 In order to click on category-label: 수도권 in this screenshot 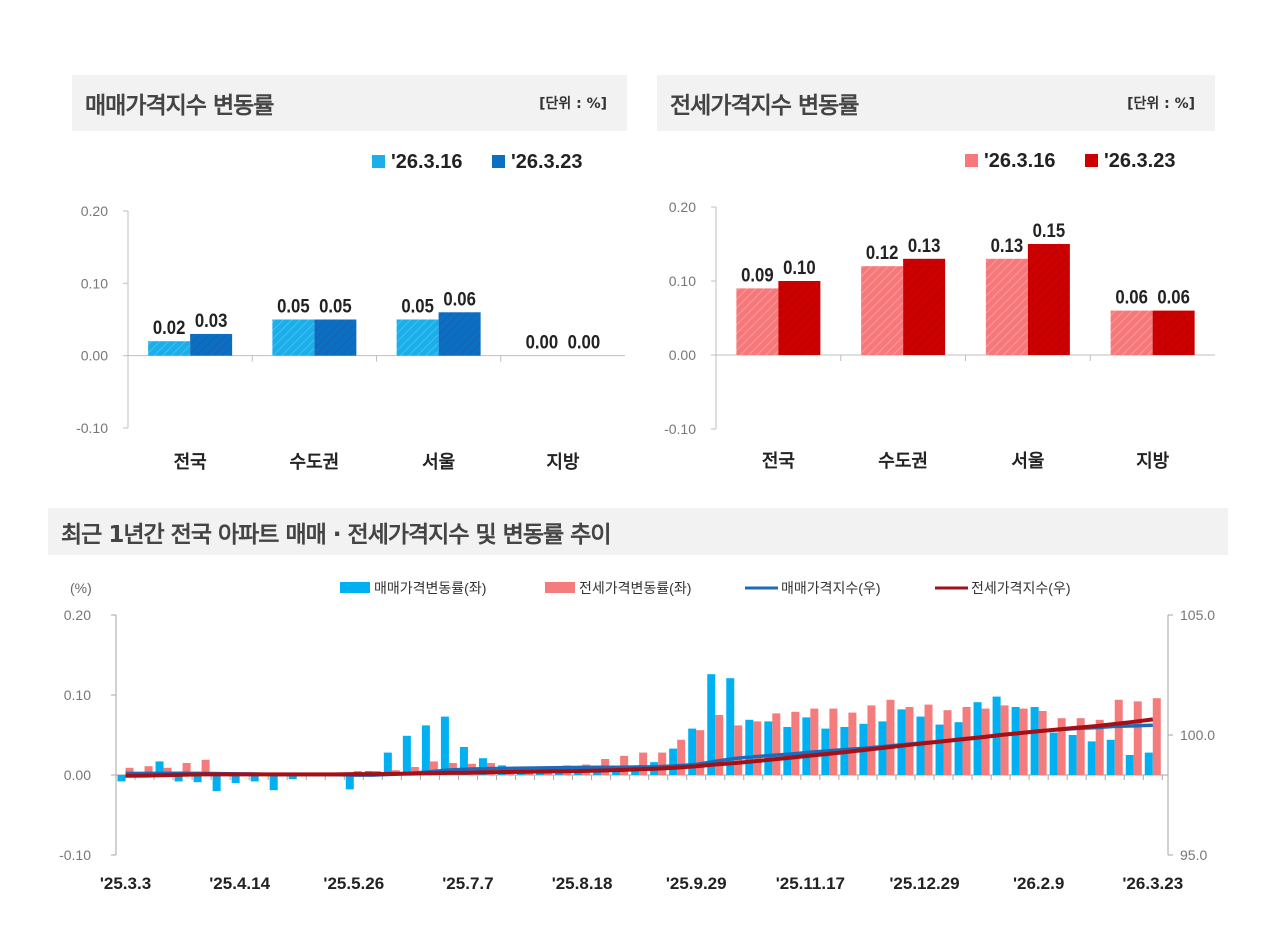, I will do `click(903, 461)`.